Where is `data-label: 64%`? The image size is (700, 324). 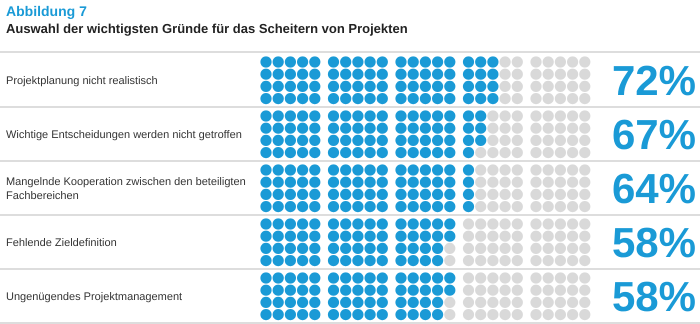 data-label: 64% is located at coordinates (654, 188).